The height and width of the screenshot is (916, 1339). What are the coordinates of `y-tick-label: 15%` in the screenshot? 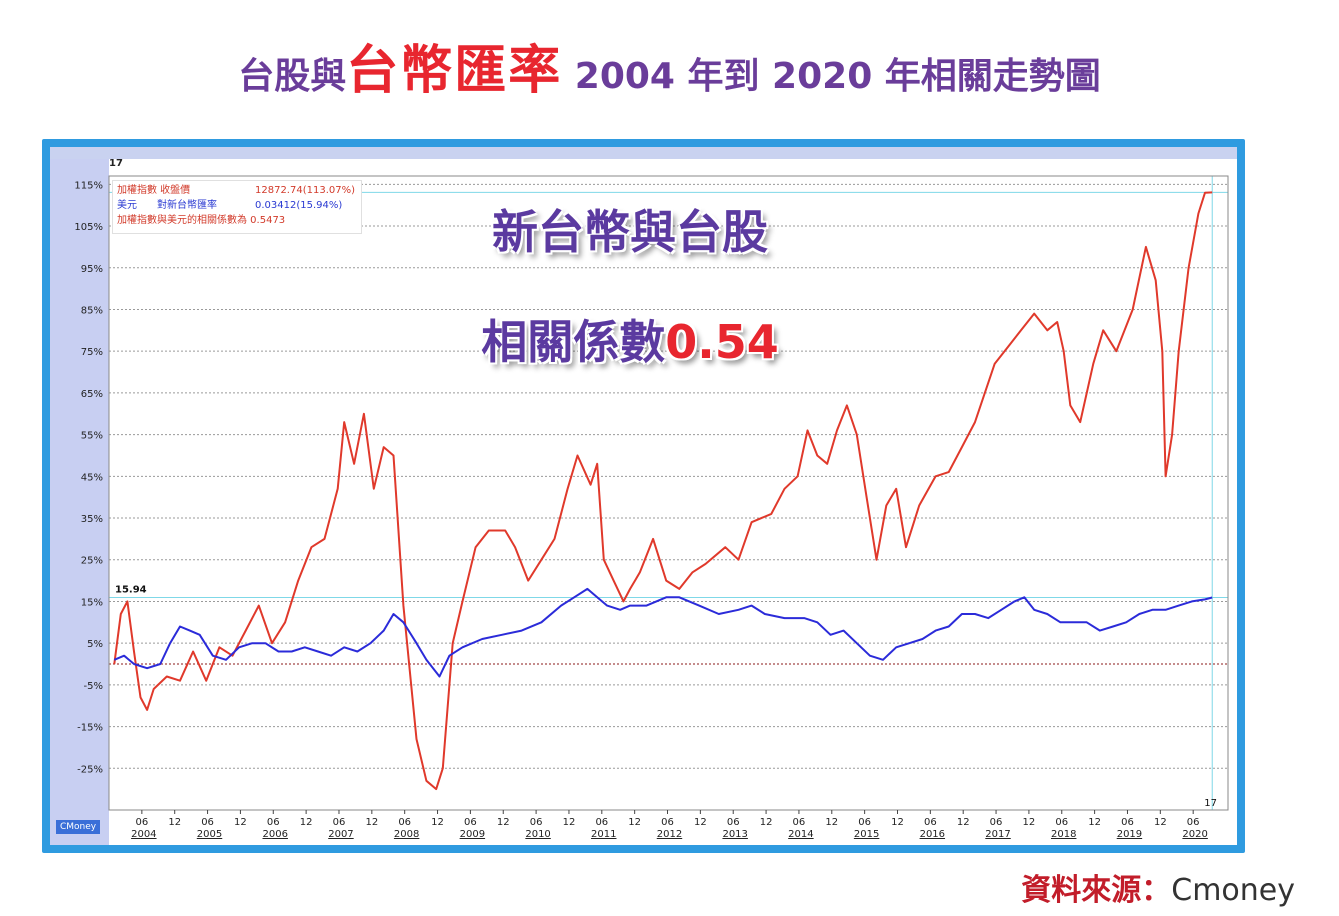 It's located at (92, 602).